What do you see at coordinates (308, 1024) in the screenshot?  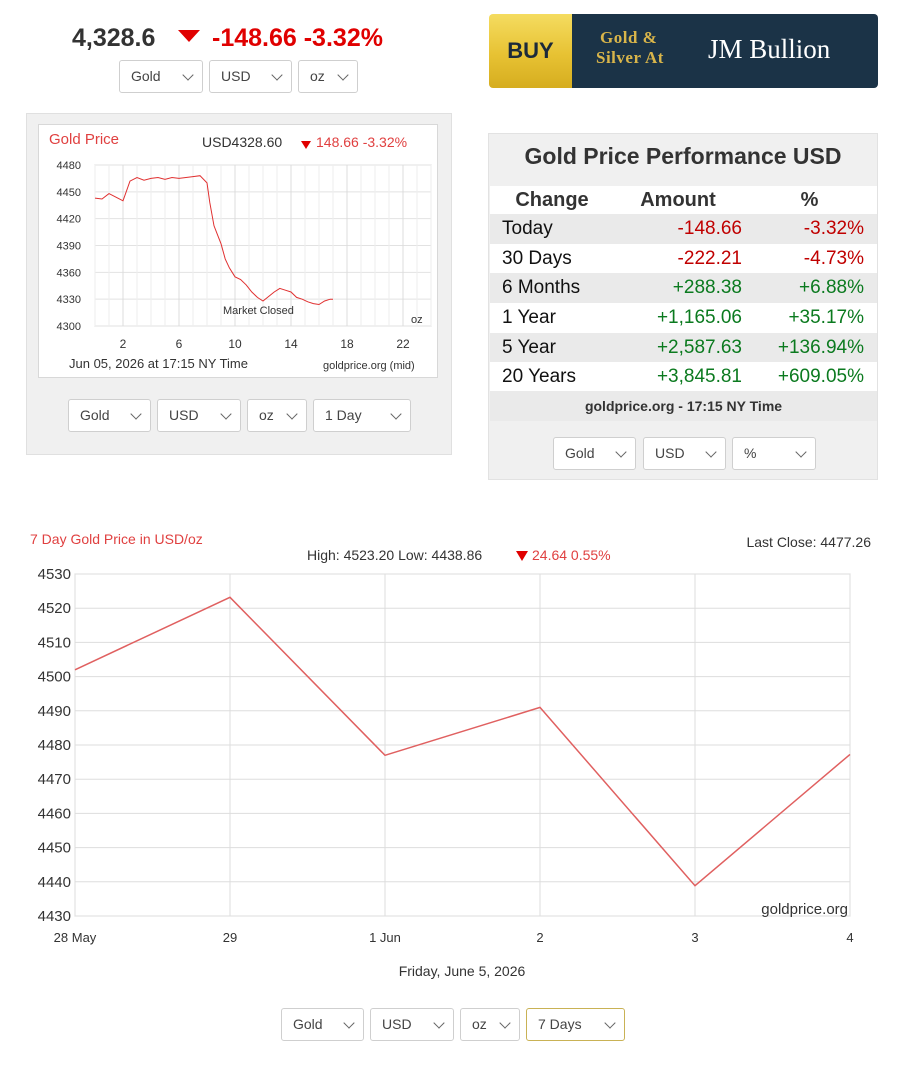 I see `big-metal-select-value: Gold` at bounding box center [308, 1024].